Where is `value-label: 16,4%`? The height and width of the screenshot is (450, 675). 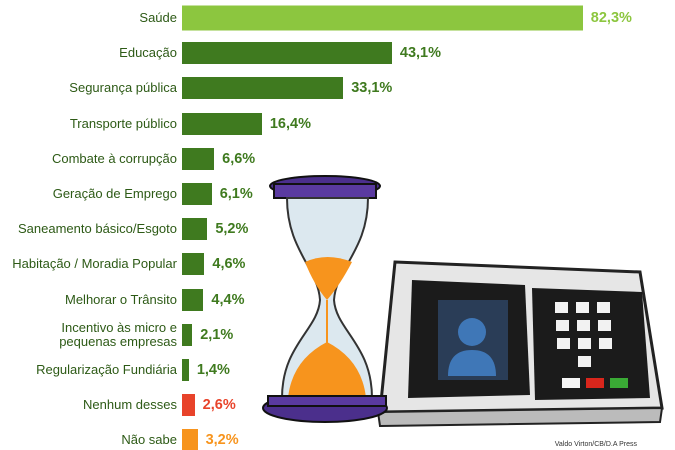
value-label: 16,4% is located at coordinates (290, 123).